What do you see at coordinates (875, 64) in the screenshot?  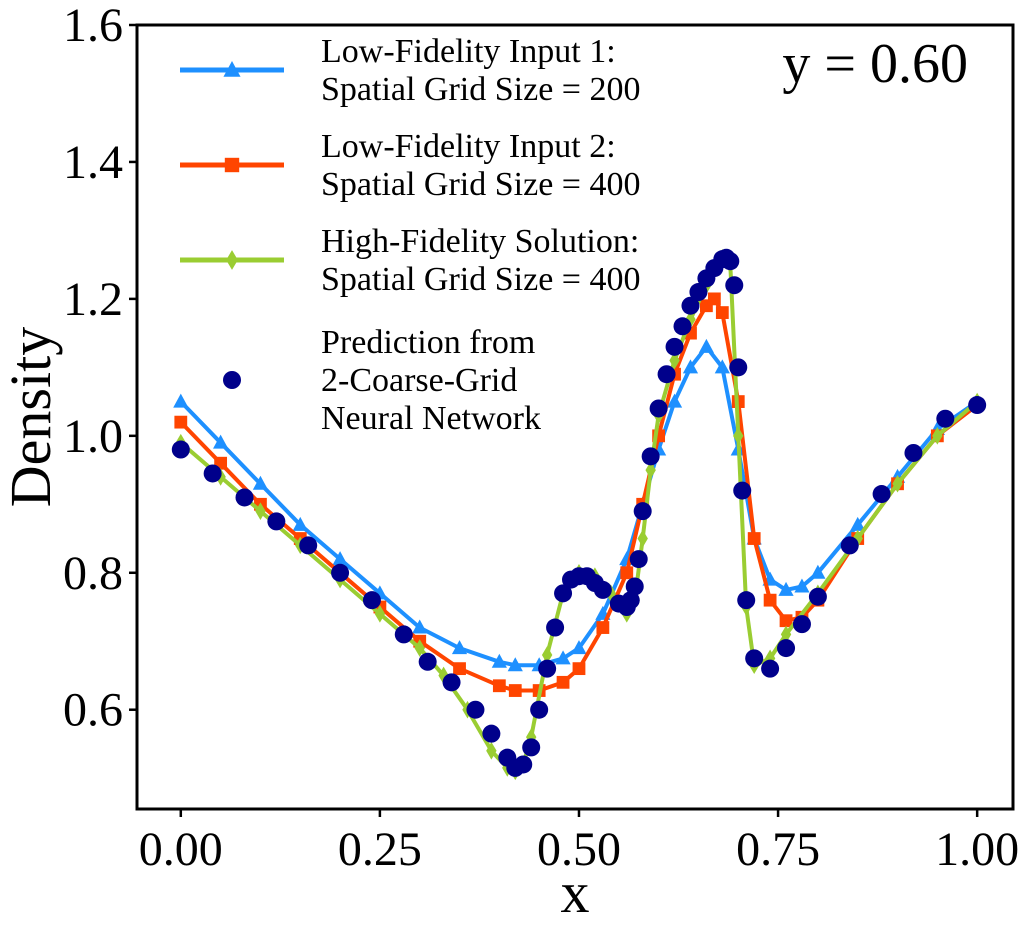 I see `panel-annotation: y = 0.60` at bounding box center [875, 64].